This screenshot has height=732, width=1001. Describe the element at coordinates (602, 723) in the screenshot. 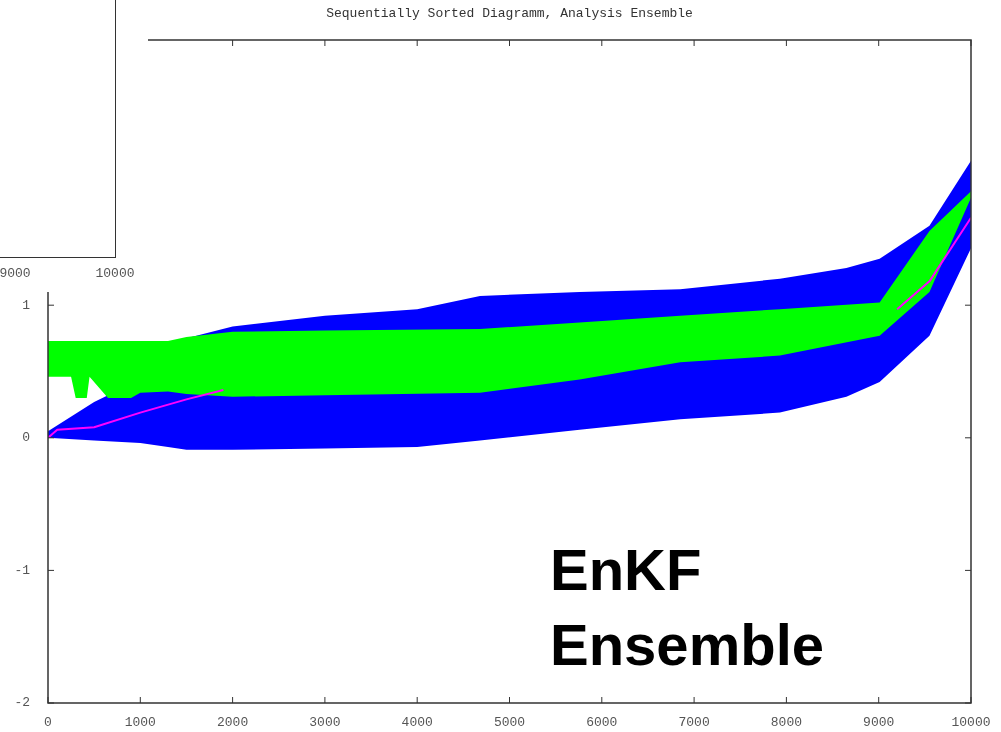

I see `x-tick-label: 6000` at that location.